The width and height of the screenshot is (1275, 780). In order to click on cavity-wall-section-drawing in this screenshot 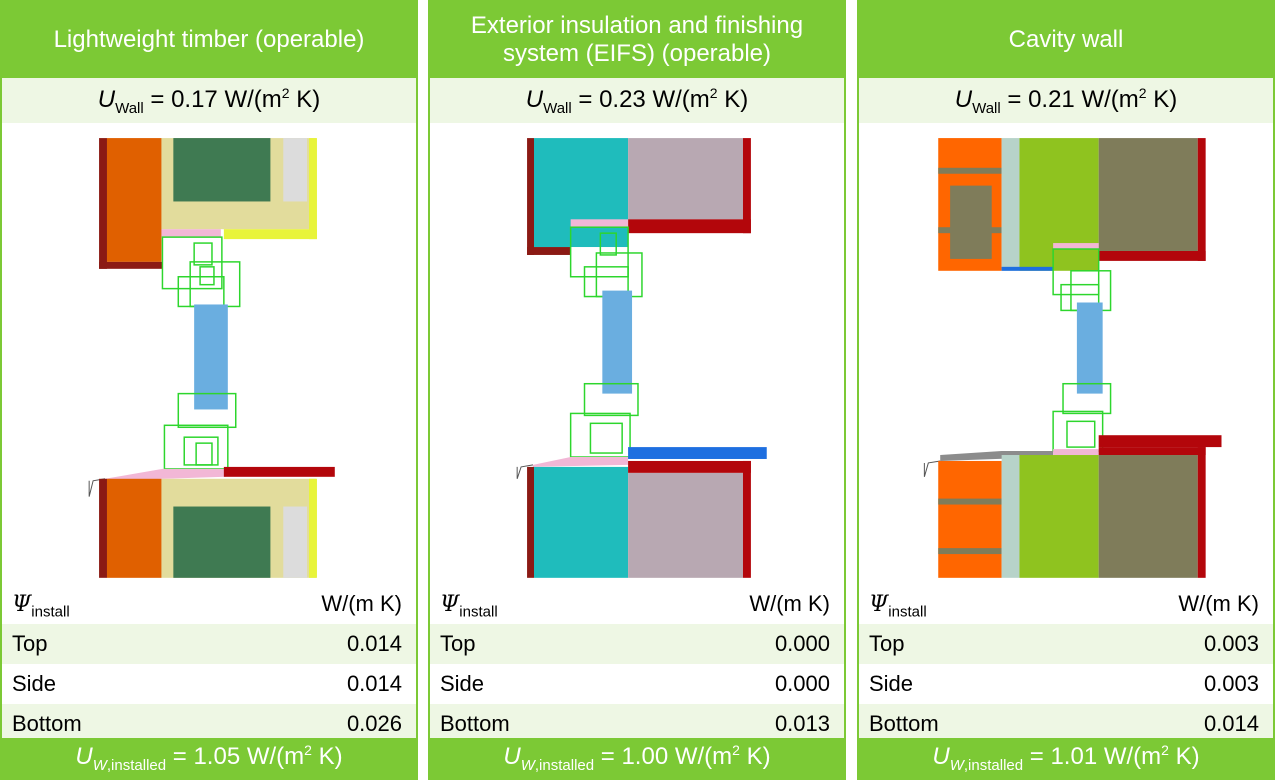, I will do `click(1072, 358)`.